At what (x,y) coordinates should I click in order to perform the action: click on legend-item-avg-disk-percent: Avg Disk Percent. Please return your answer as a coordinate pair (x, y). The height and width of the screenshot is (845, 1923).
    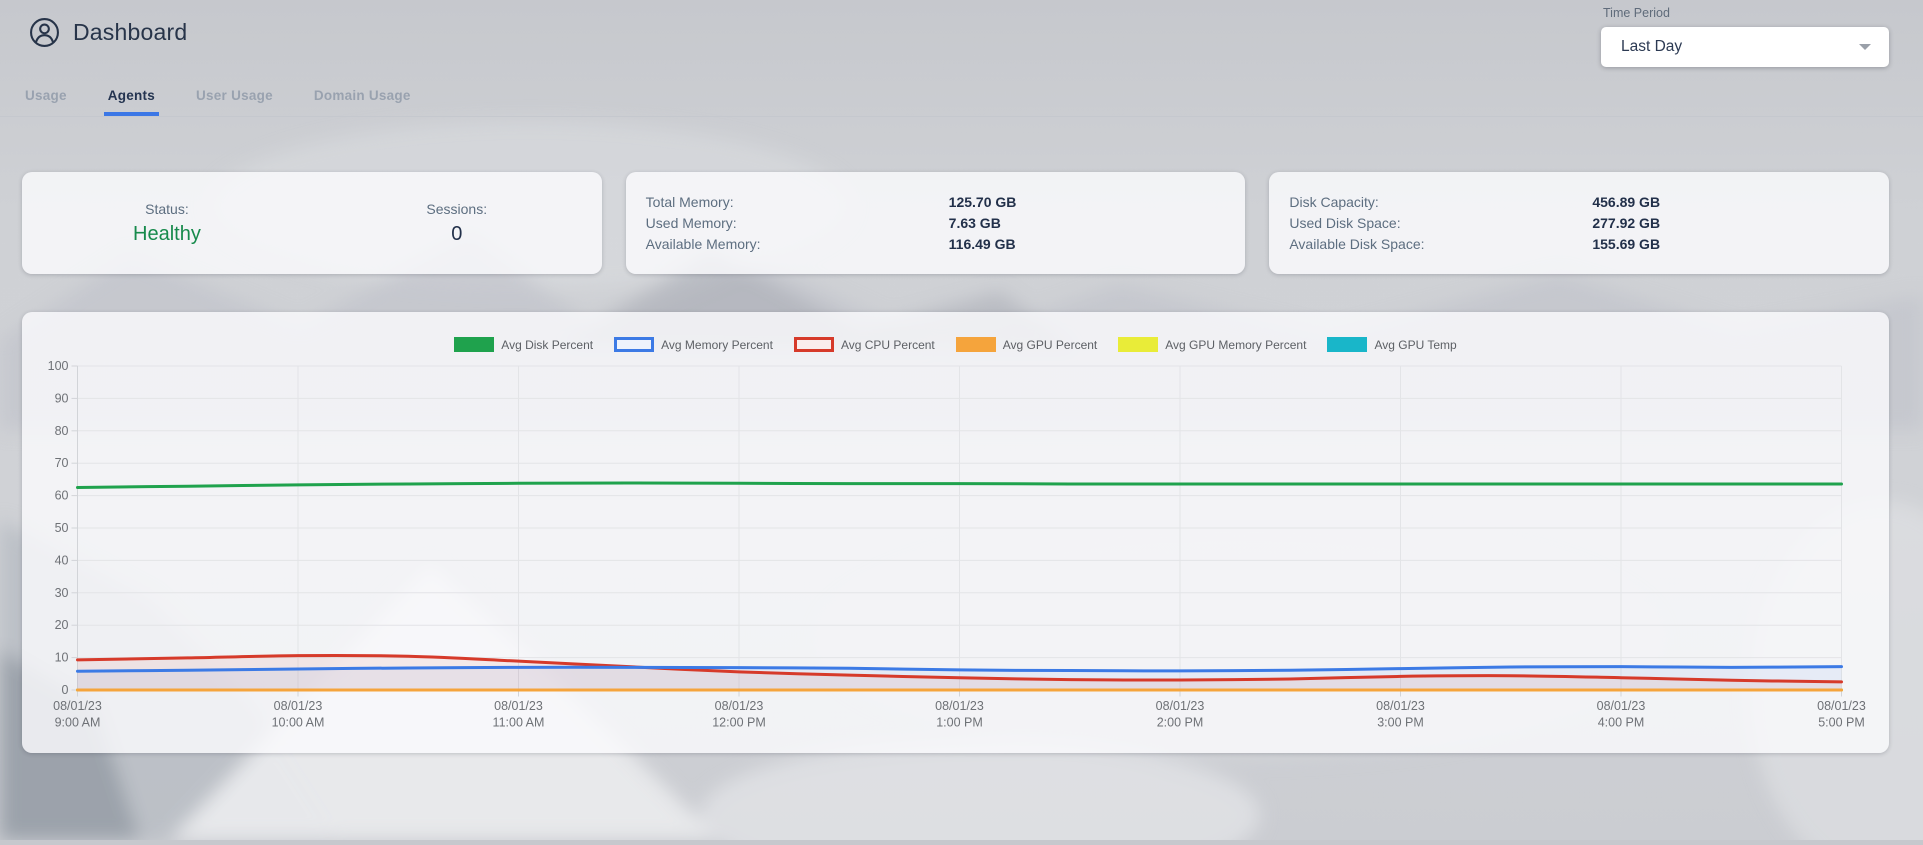
    Looking at the image, I should click on (523, 344).